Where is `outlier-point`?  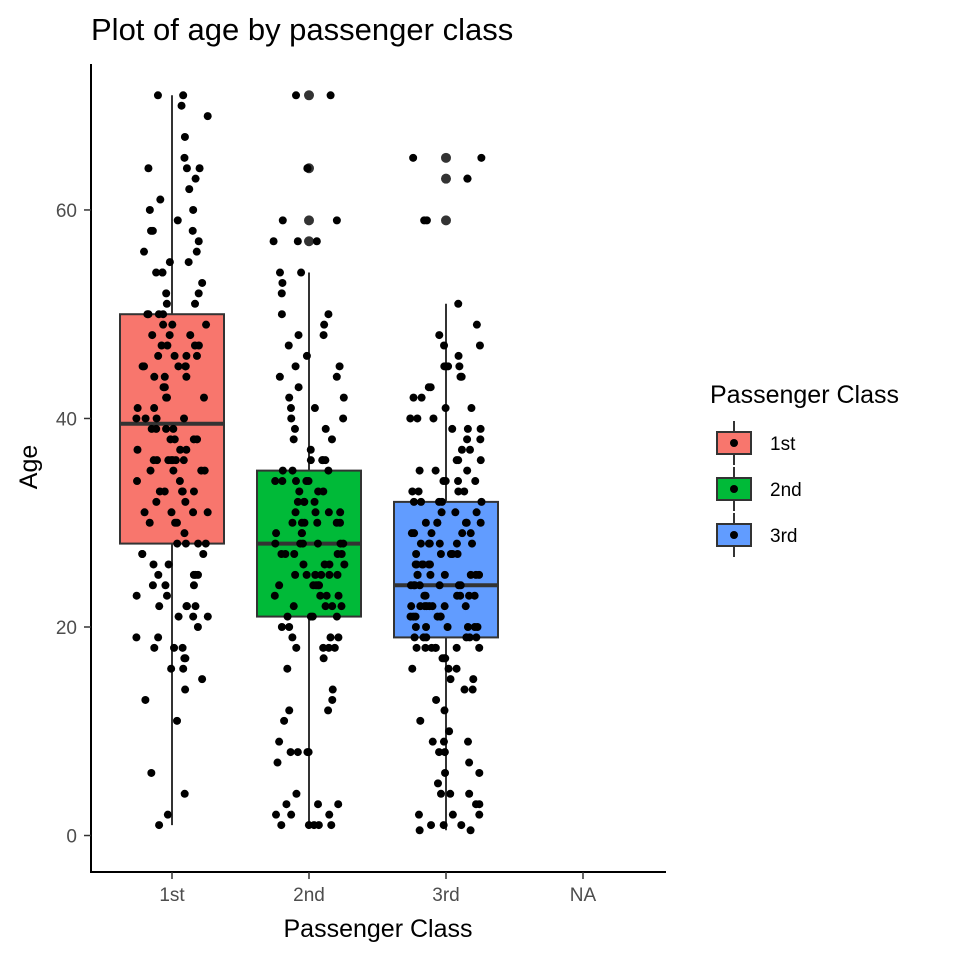 outlier-point is located at coordinates (446, 178).